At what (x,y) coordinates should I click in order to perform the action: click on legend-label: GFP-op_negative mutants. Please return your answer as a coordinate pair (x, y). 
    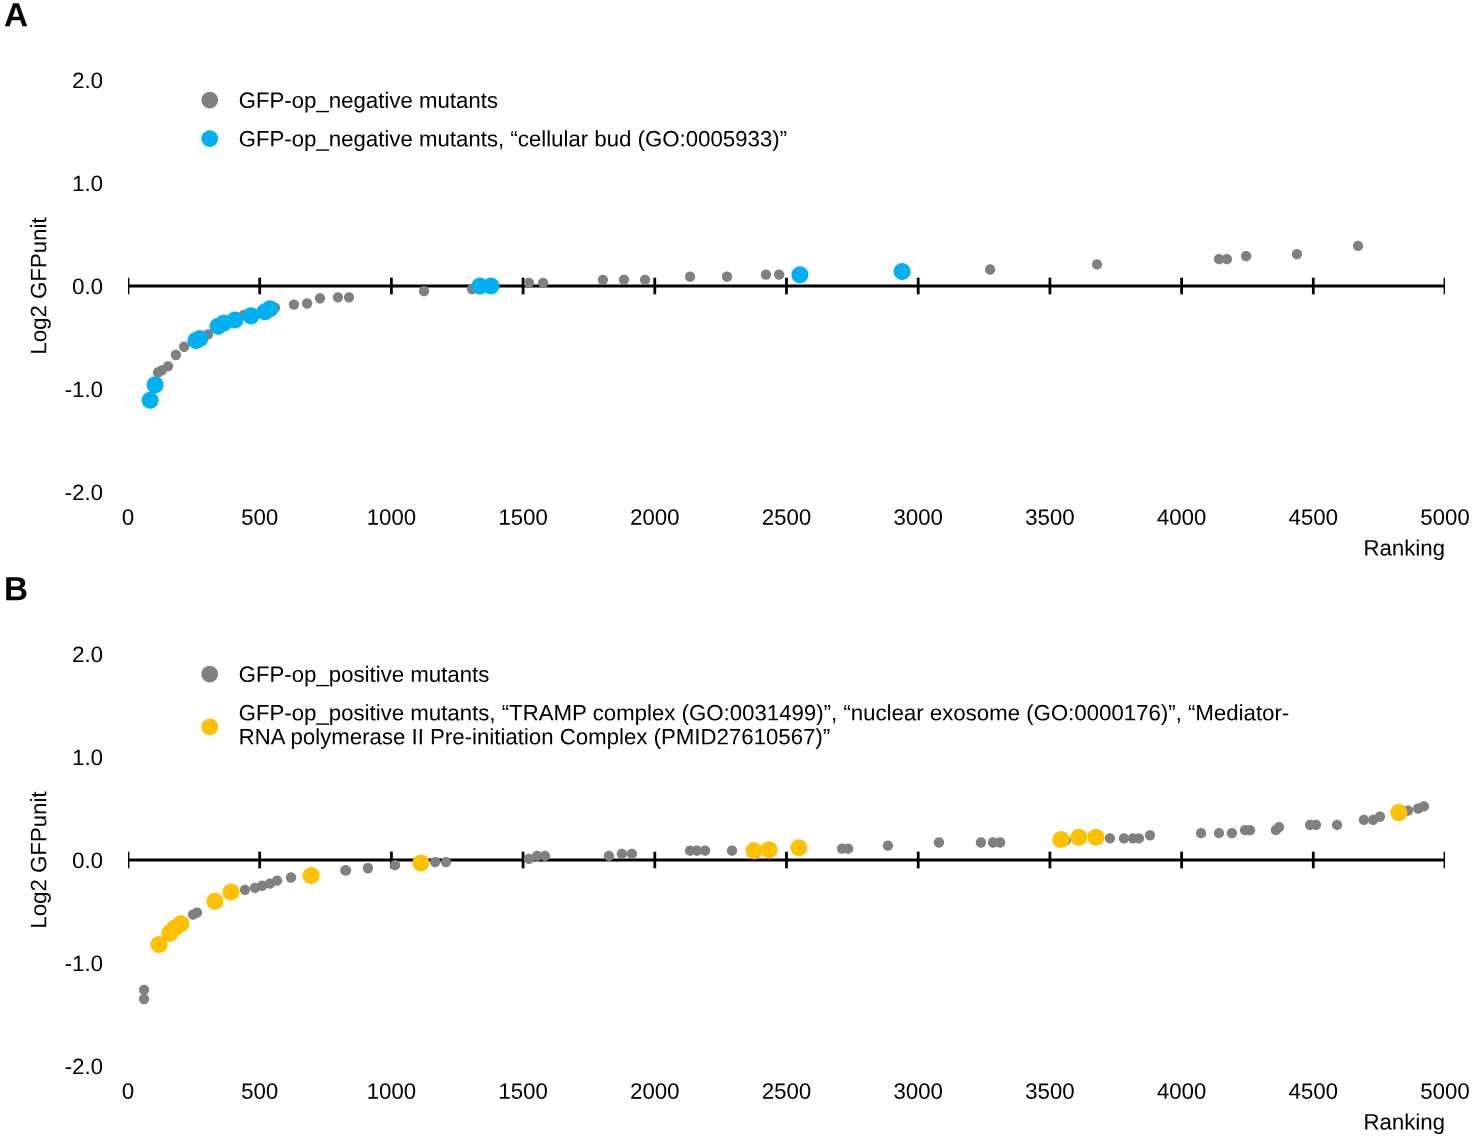
    Looking at the image, I should click on (368, 102).